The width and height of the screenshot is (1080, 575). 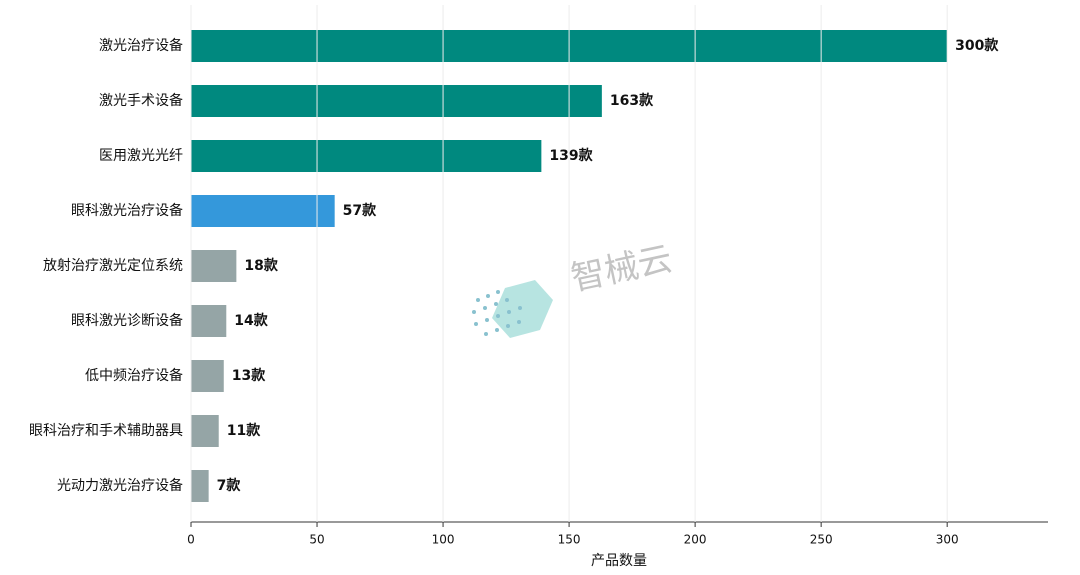 What do you see at coordinates (106, 431) in the screenshot?
I see `y-tick-label: 眼科治疗和手术辅助器具` at bounding box center [106, 431].